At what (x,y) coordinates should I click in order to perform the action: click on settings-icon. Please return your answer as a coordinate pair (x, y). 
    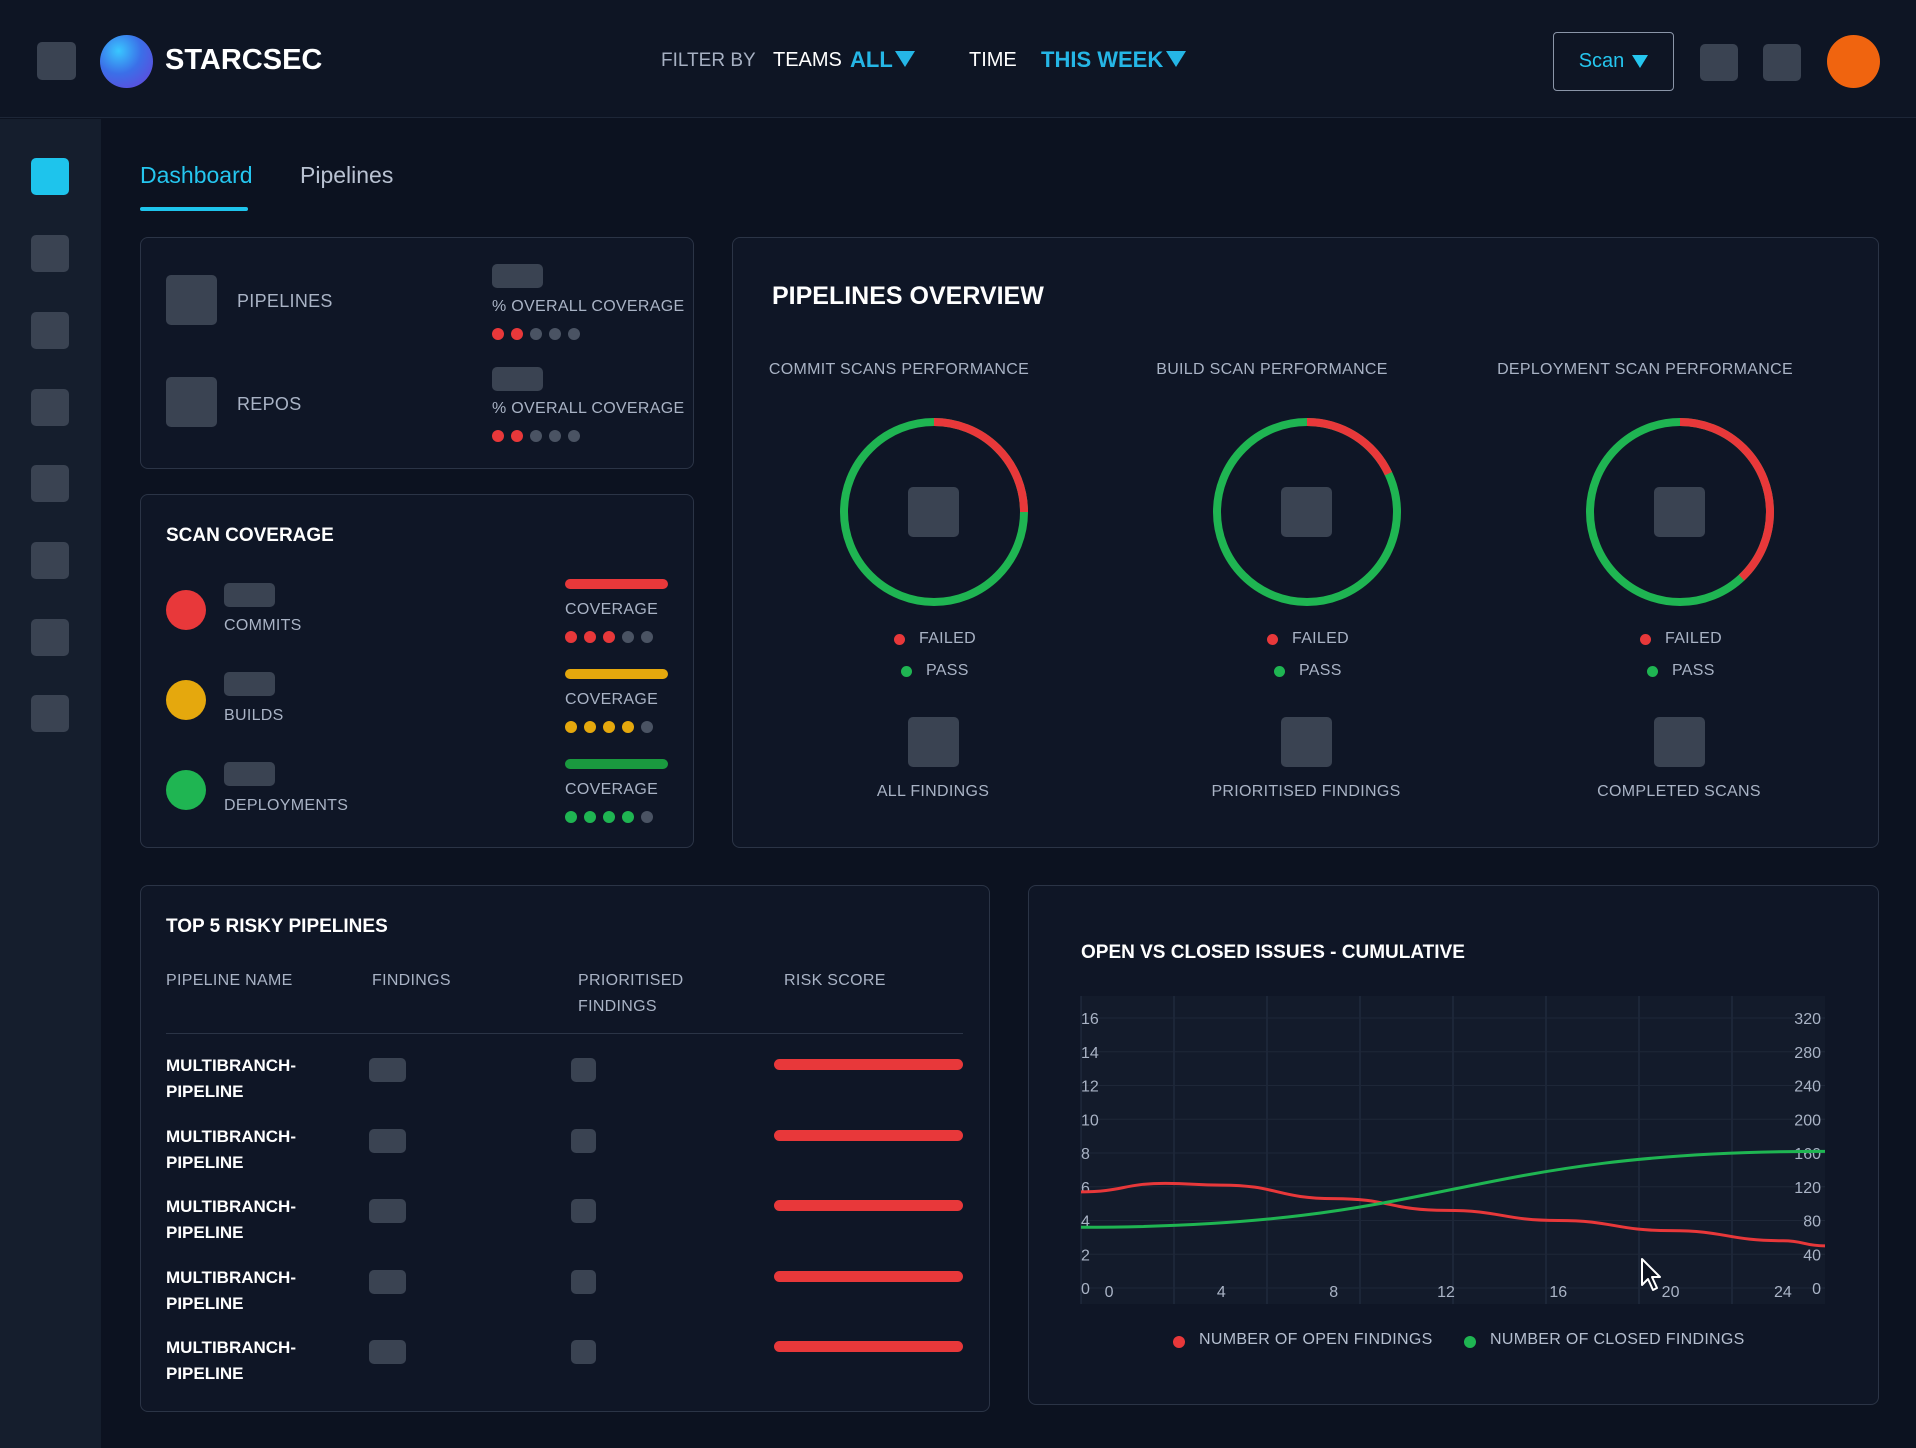
    Looking at the image, I should click on (1782, 62).